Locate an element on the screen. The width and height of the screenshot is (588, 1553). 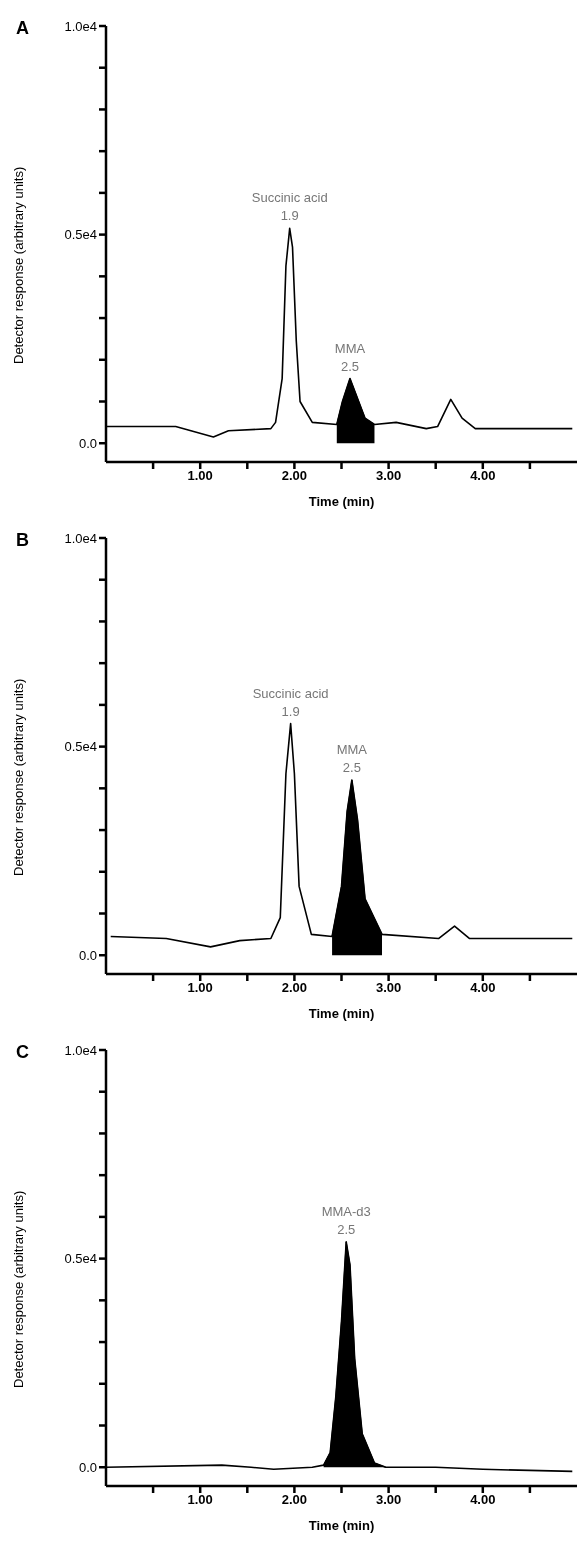
annotation: MMA-d3 is located at coordinates (346, 1211).